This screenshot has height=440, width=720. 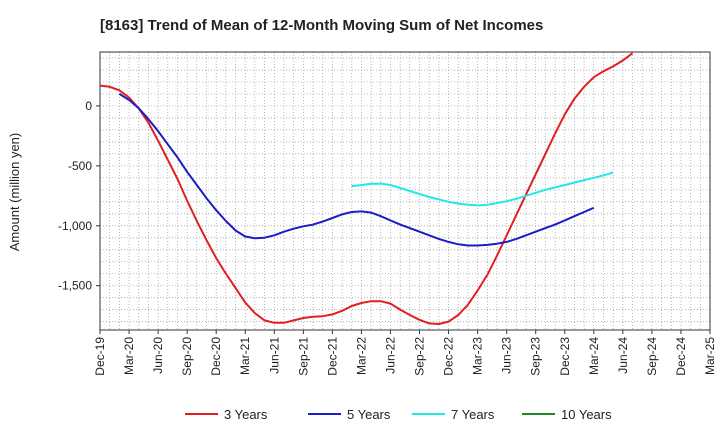 I want to click on x-tick-label: Sep-21, so click(x=303, y=356).